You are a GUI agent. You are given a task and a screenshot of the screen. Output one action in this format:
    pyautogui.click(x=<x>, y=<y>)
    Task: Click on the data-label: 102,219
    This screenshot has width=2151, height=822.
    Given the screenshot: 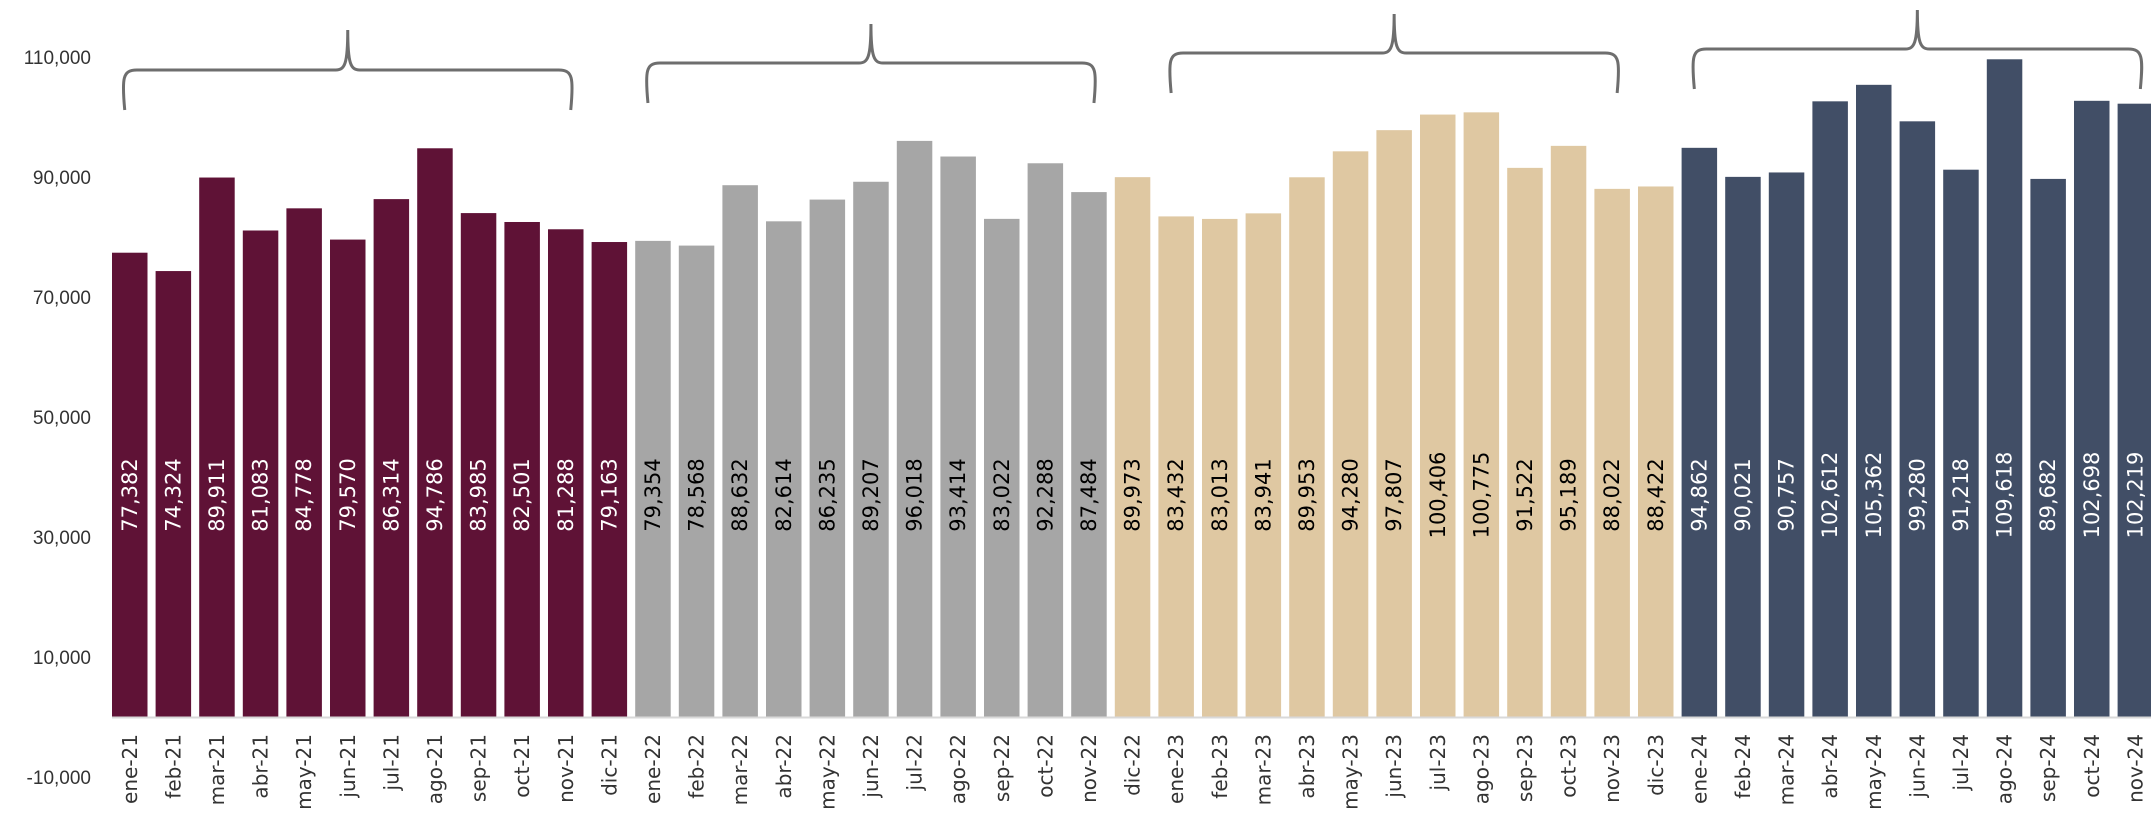 What is the action you would take?
    pyautogui.click(x=2135, y=495)
    